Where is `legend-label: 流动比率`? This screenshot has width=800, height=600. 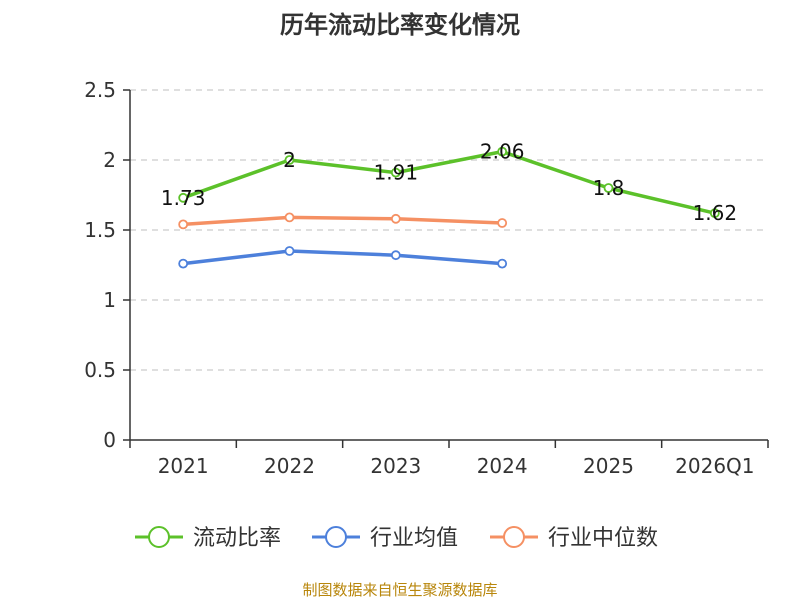
legend-label: 流动比率 is located at coordinates (237, 538).